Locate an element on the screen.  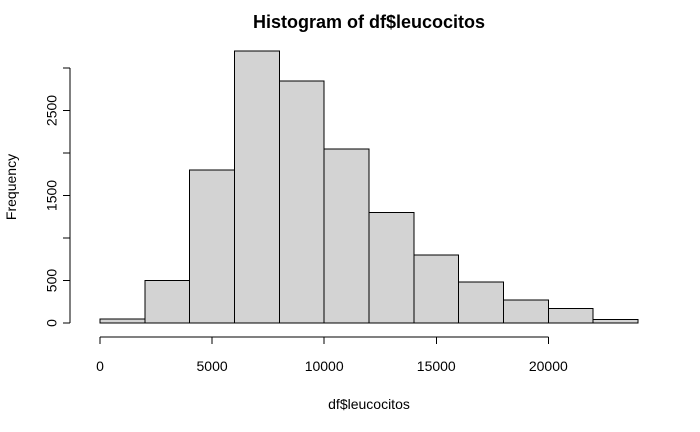
y-axis-label: Frequency is located at coordinates (11, 187).